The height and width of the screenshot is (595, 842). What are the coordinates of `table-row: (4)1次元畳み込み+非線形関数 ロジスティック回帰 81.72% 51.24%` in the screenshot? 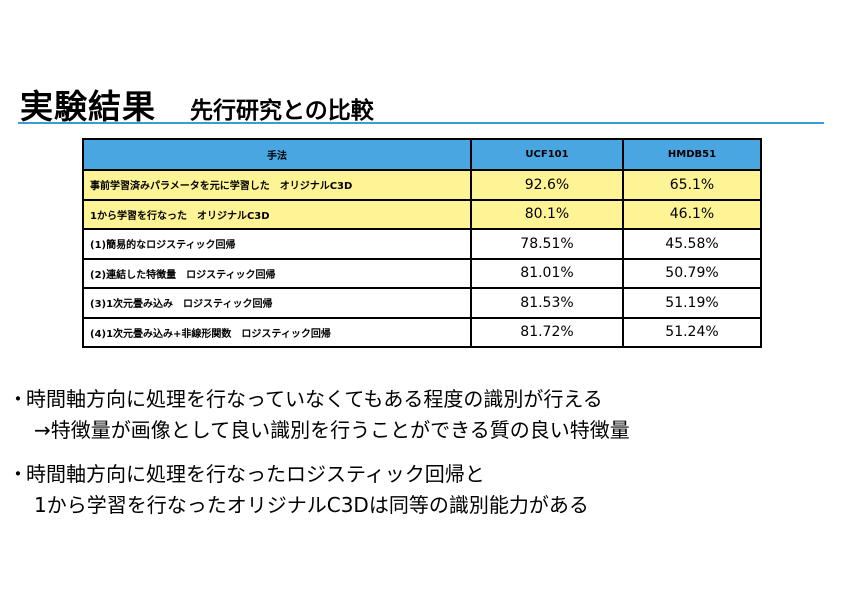 It's located at (422, 332).